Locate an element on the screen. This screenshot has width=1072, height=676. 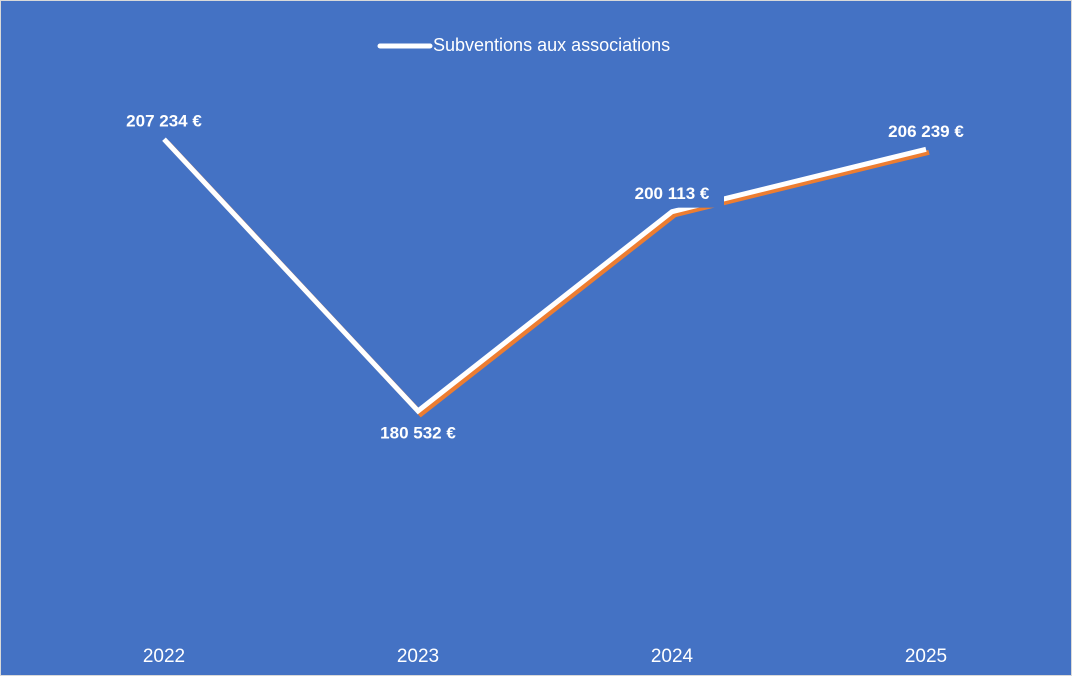
x-tick-label: 2025 is located at coordinates (926, 656).